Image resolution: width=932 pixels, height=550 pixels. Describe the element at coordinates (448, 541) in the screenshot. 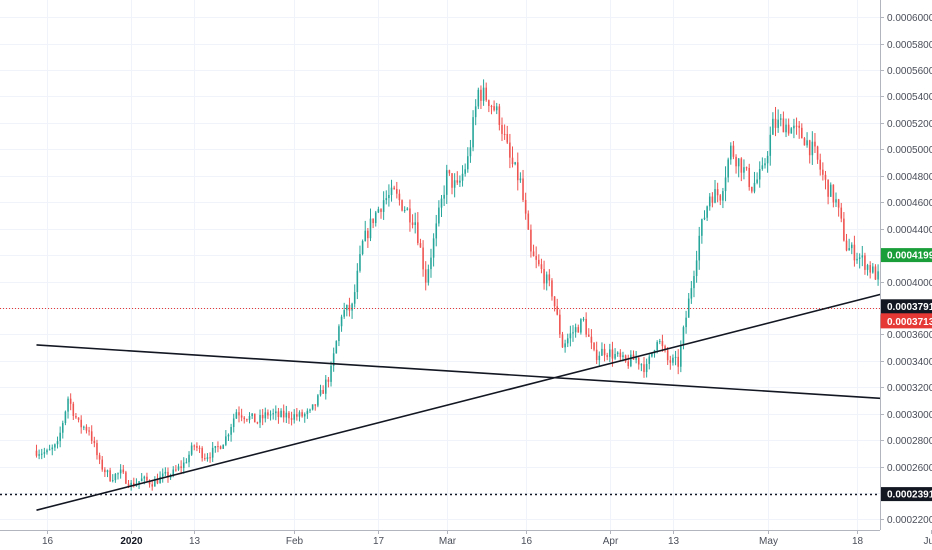

I see `time-tick-label: Mar` at that location.